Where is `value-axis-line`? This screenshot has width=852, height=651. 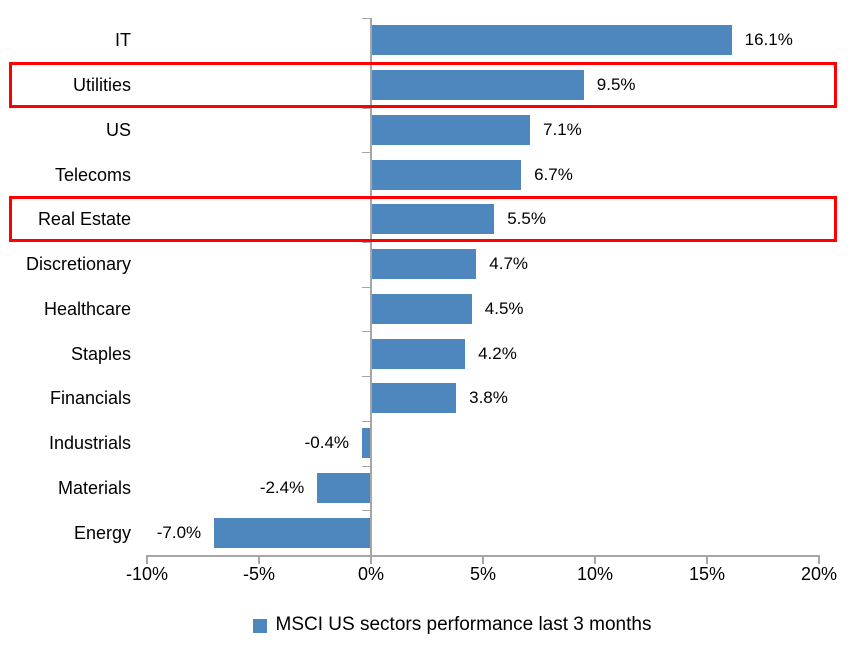
value-axis-line is located at coordinates (483, 556).